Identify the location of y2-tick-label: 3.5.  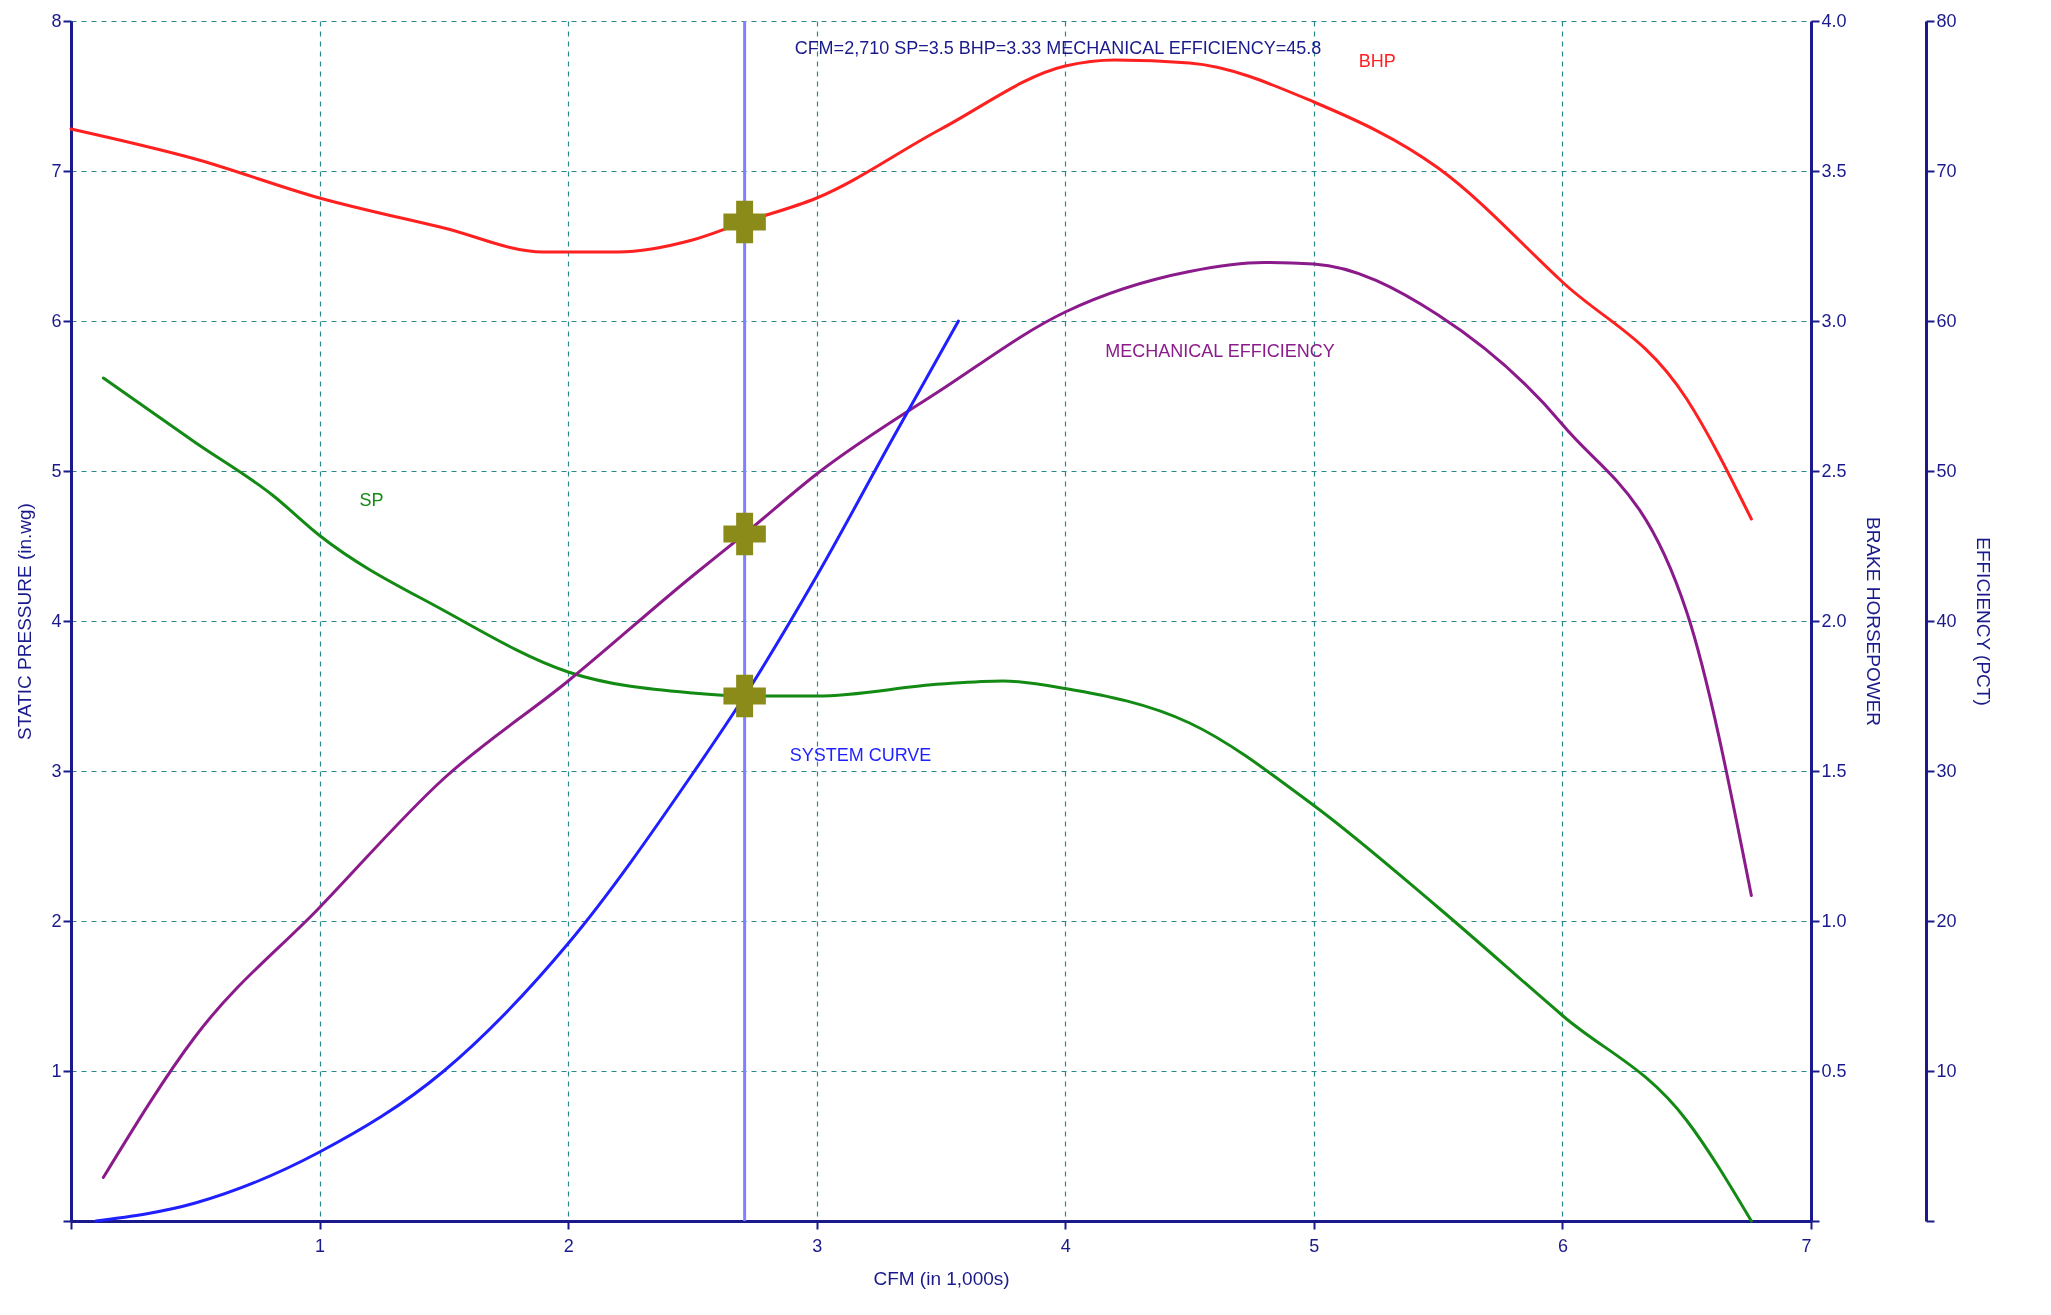
(1834, 170).